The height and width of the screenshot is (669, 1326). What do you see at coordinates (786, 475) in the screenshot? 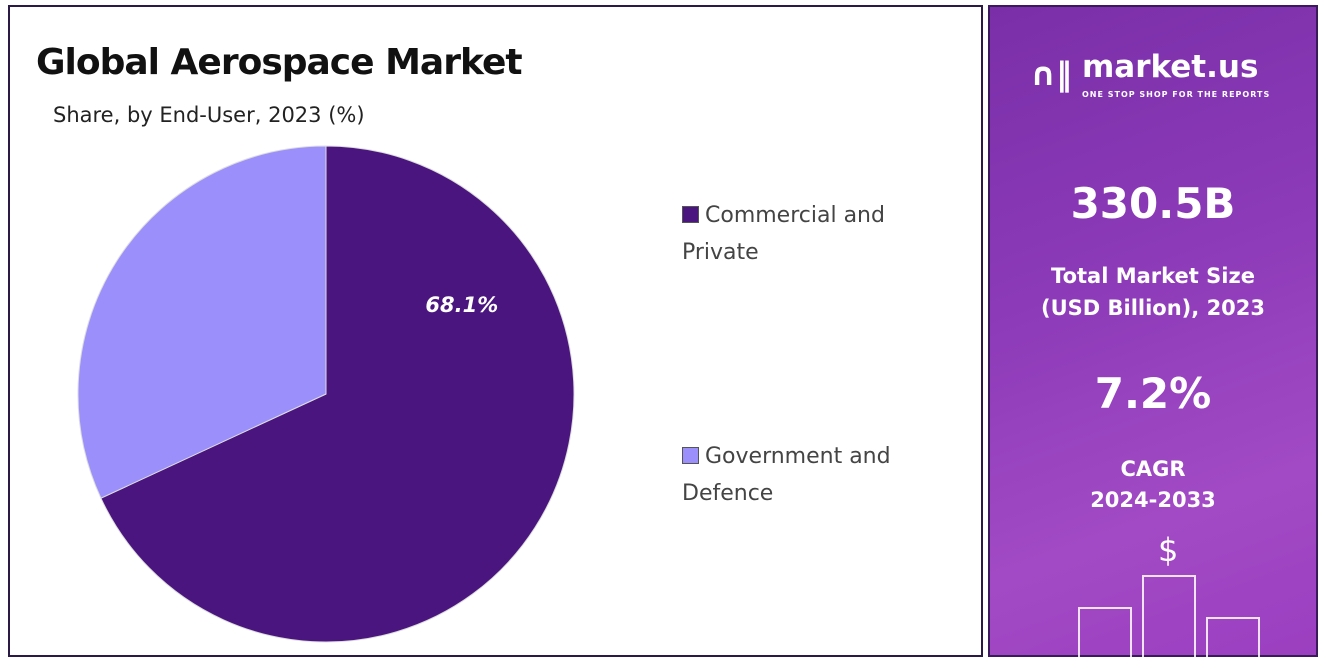
I see `legend-item-government: Government and Defence` at bounding box center [786, 475].